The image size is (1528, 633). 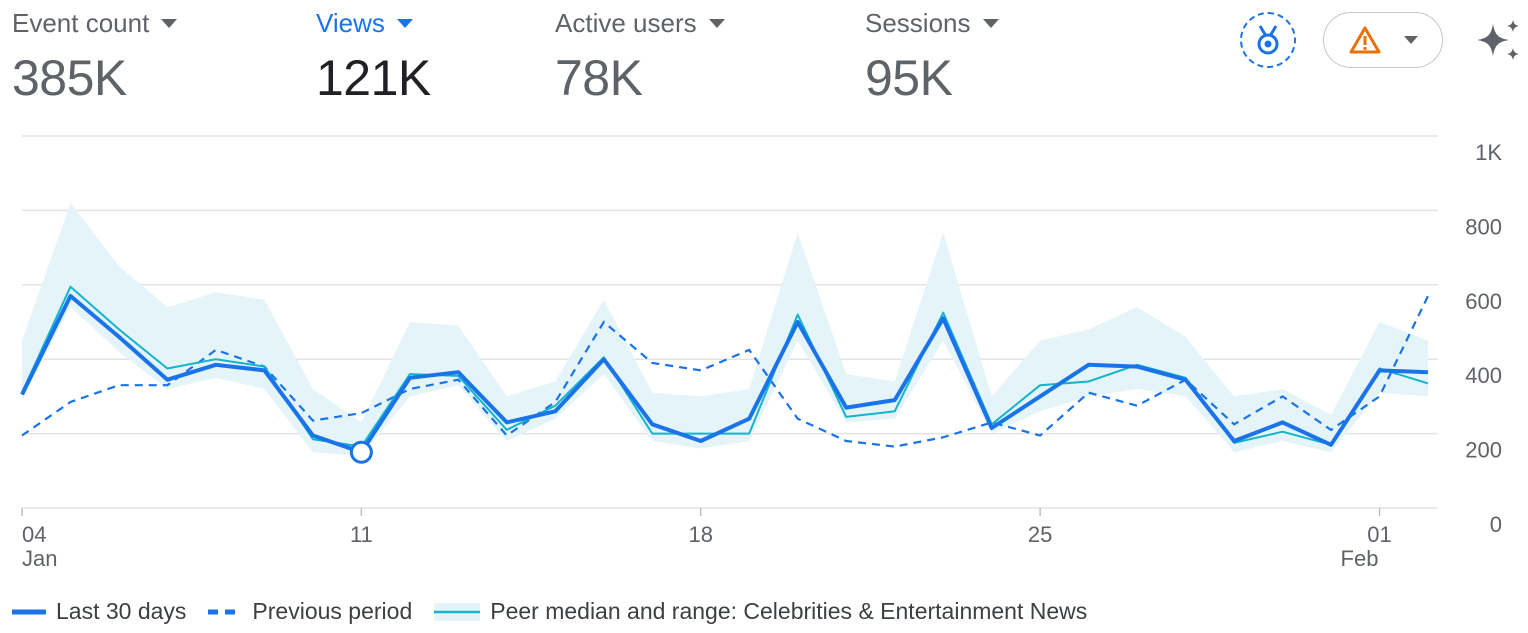 I want to click on y-tick-label: 200, so click(x=1483, y=450).